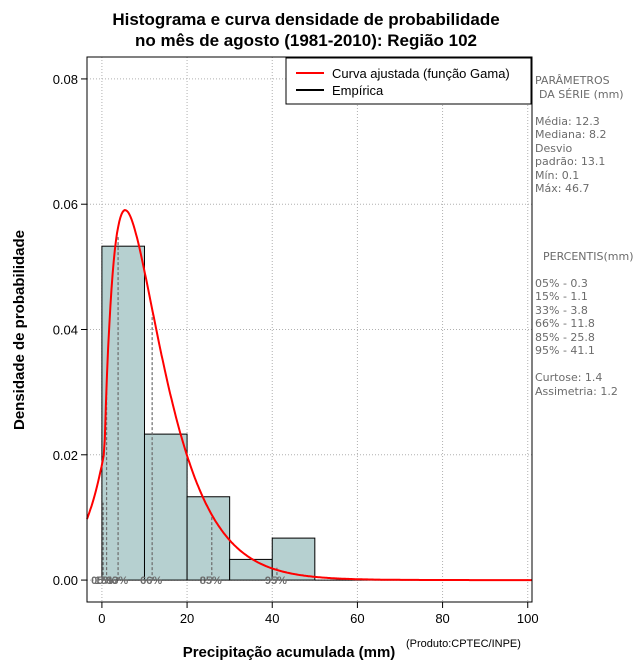 This screenshot has height=660, width=640. I want to click on x-tick-label: 80, so click(442, 618).